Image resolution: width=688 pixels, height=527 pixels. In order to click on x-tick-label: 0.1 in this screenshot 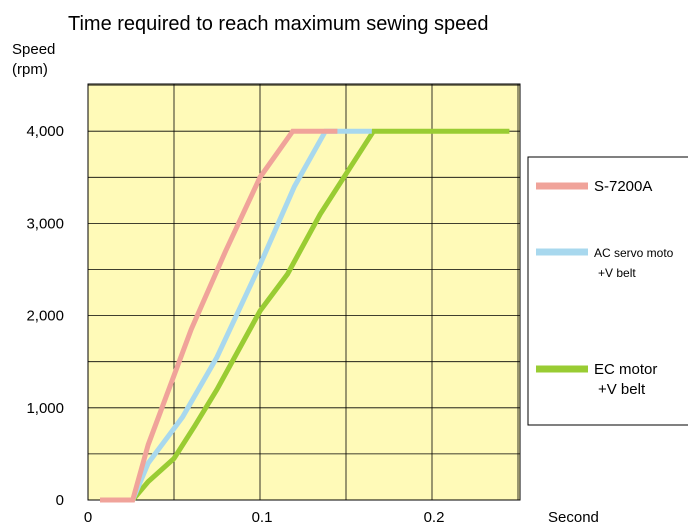, I will do `click(262, 517)`.